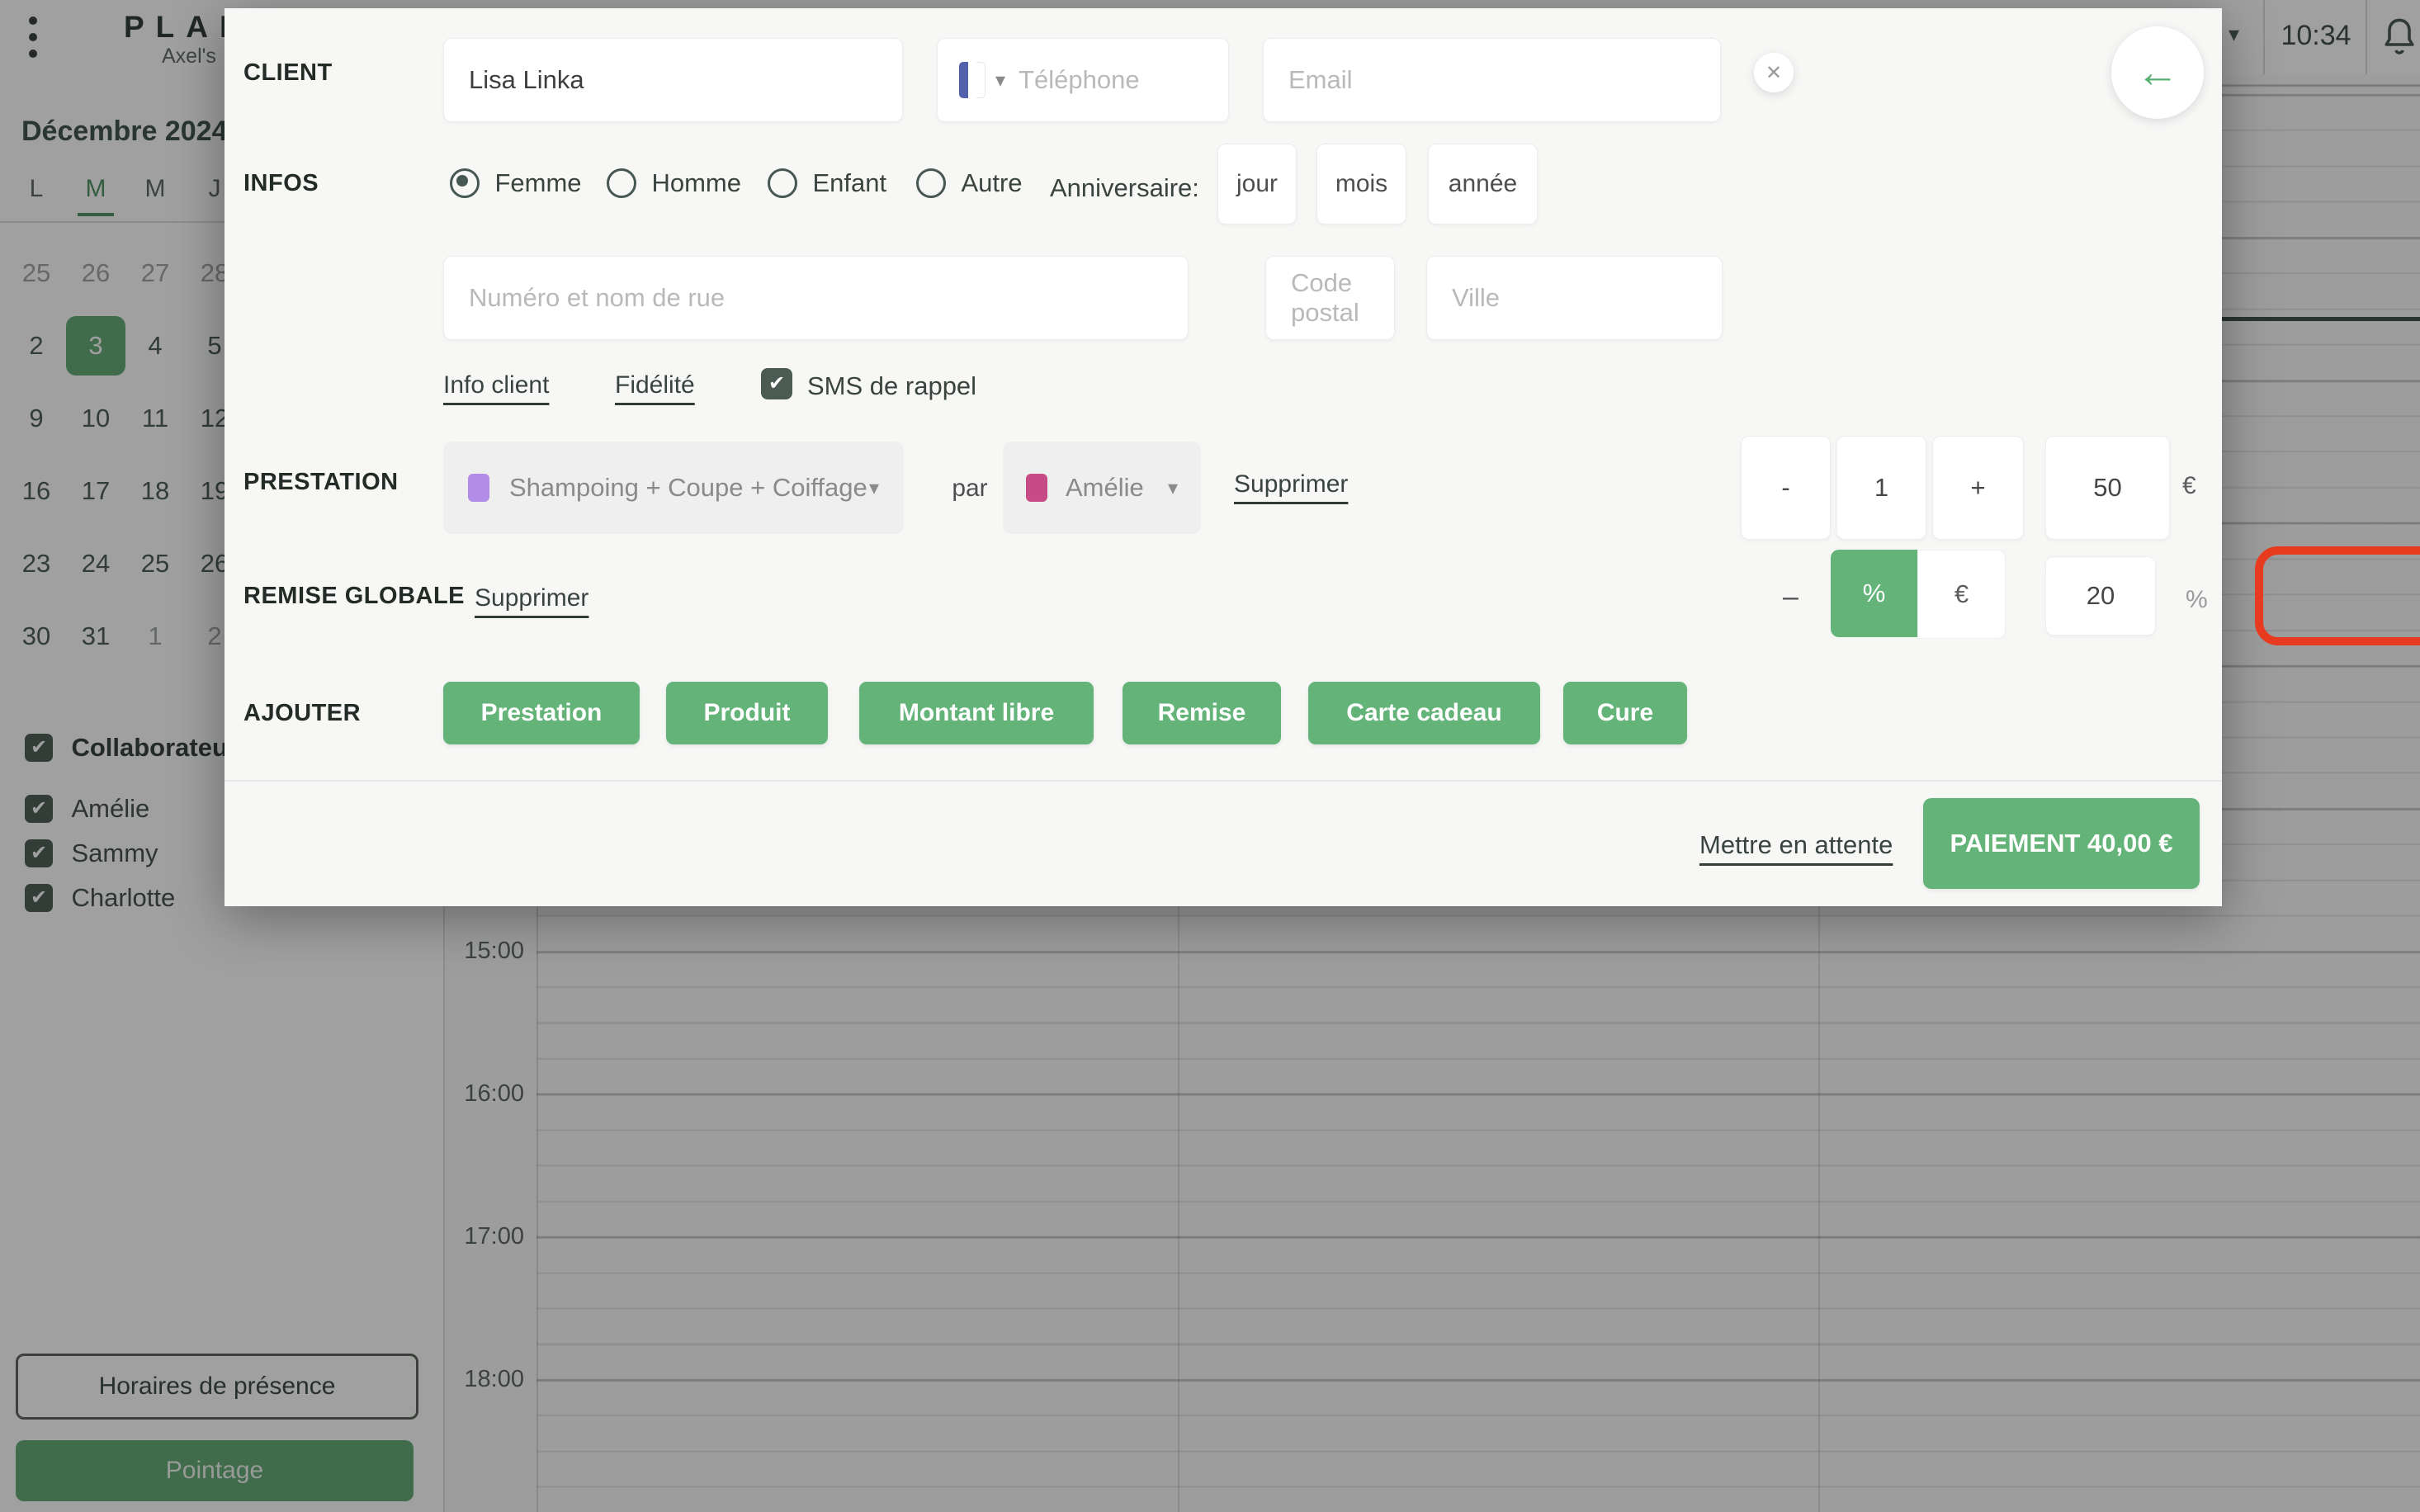  What do you see at coordinates (96, 418) in the screenshot?
I see `calendar-day: 10` at bounding box center [96, 418].